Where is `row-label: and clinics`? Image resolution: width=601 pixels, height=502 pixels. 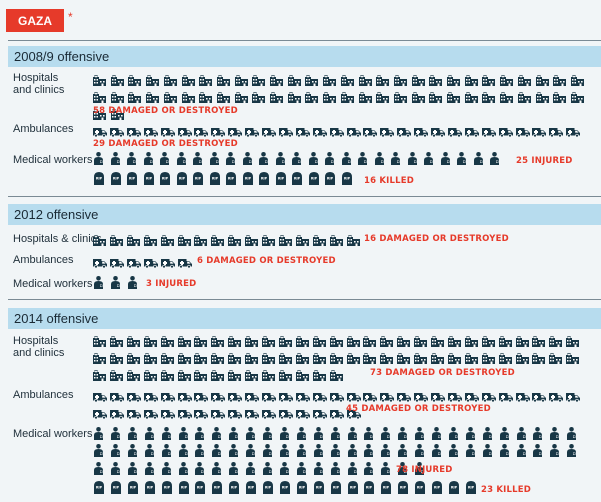
row-label: and clinics is located at coordinates (39, 90).